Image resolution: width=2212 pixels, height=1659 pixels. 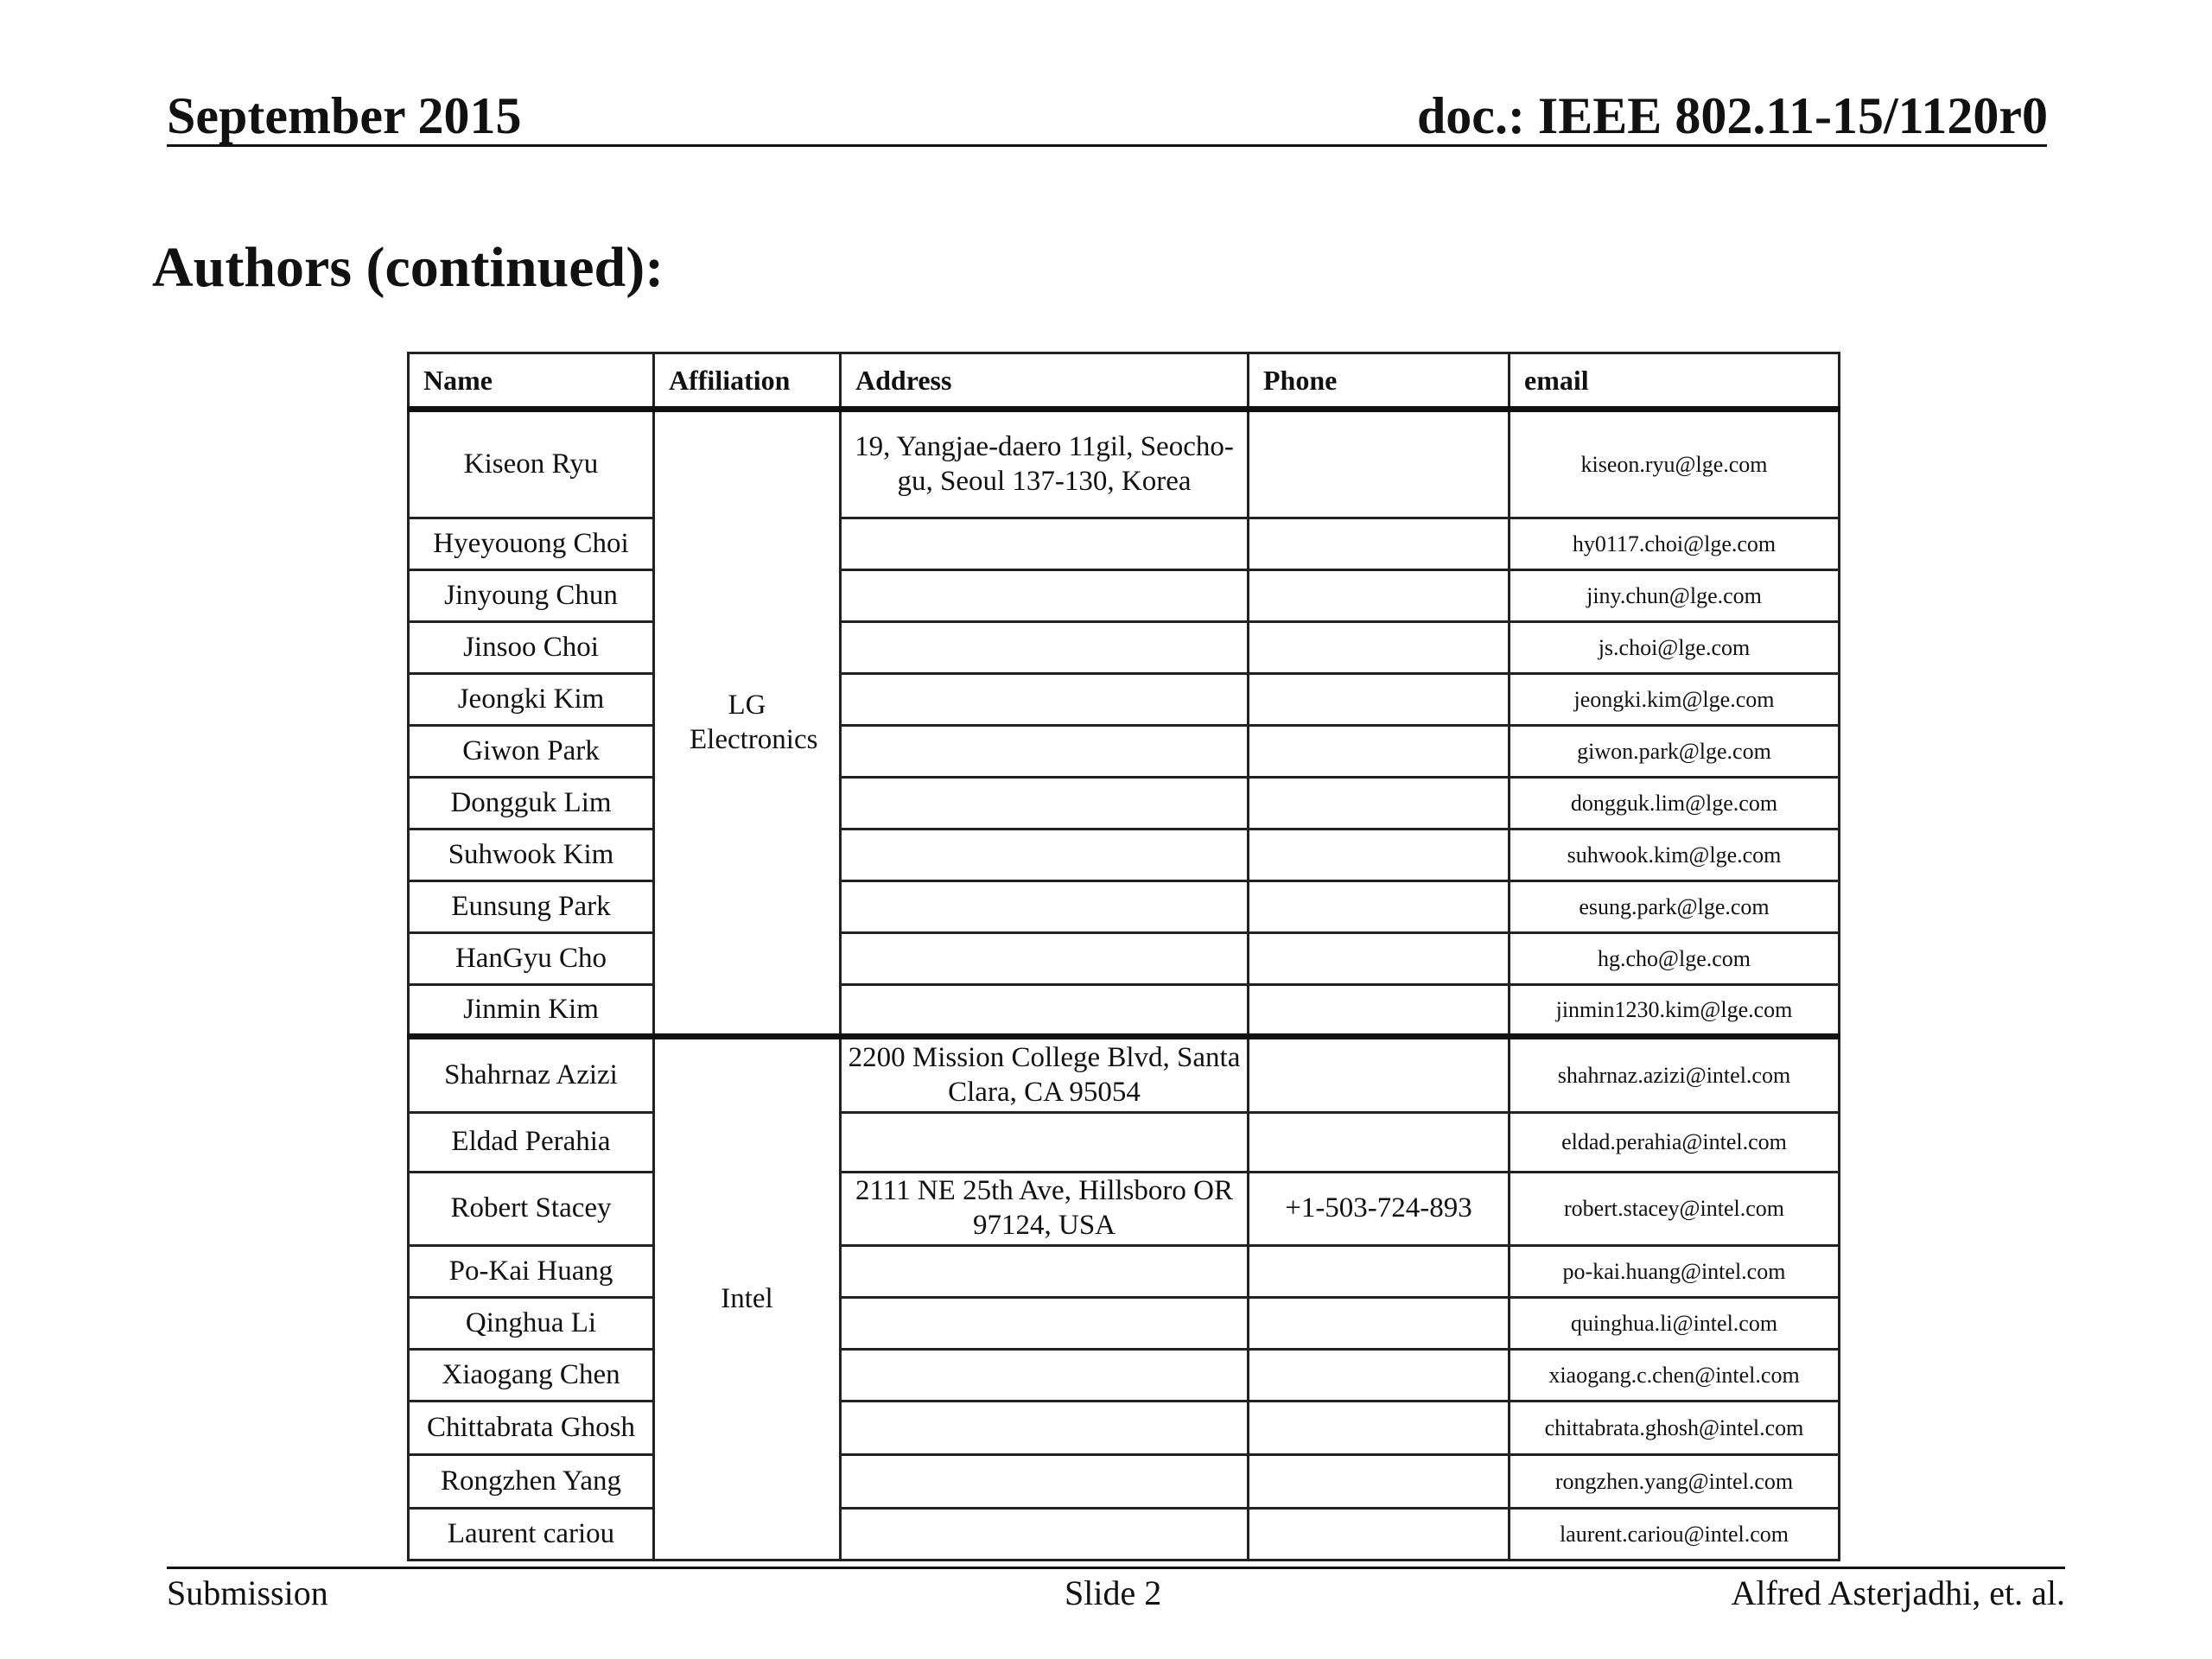 I want to click on table-row: Jeongki Kim jeongki.kim@lge.com, so click(x=1123, y=699).